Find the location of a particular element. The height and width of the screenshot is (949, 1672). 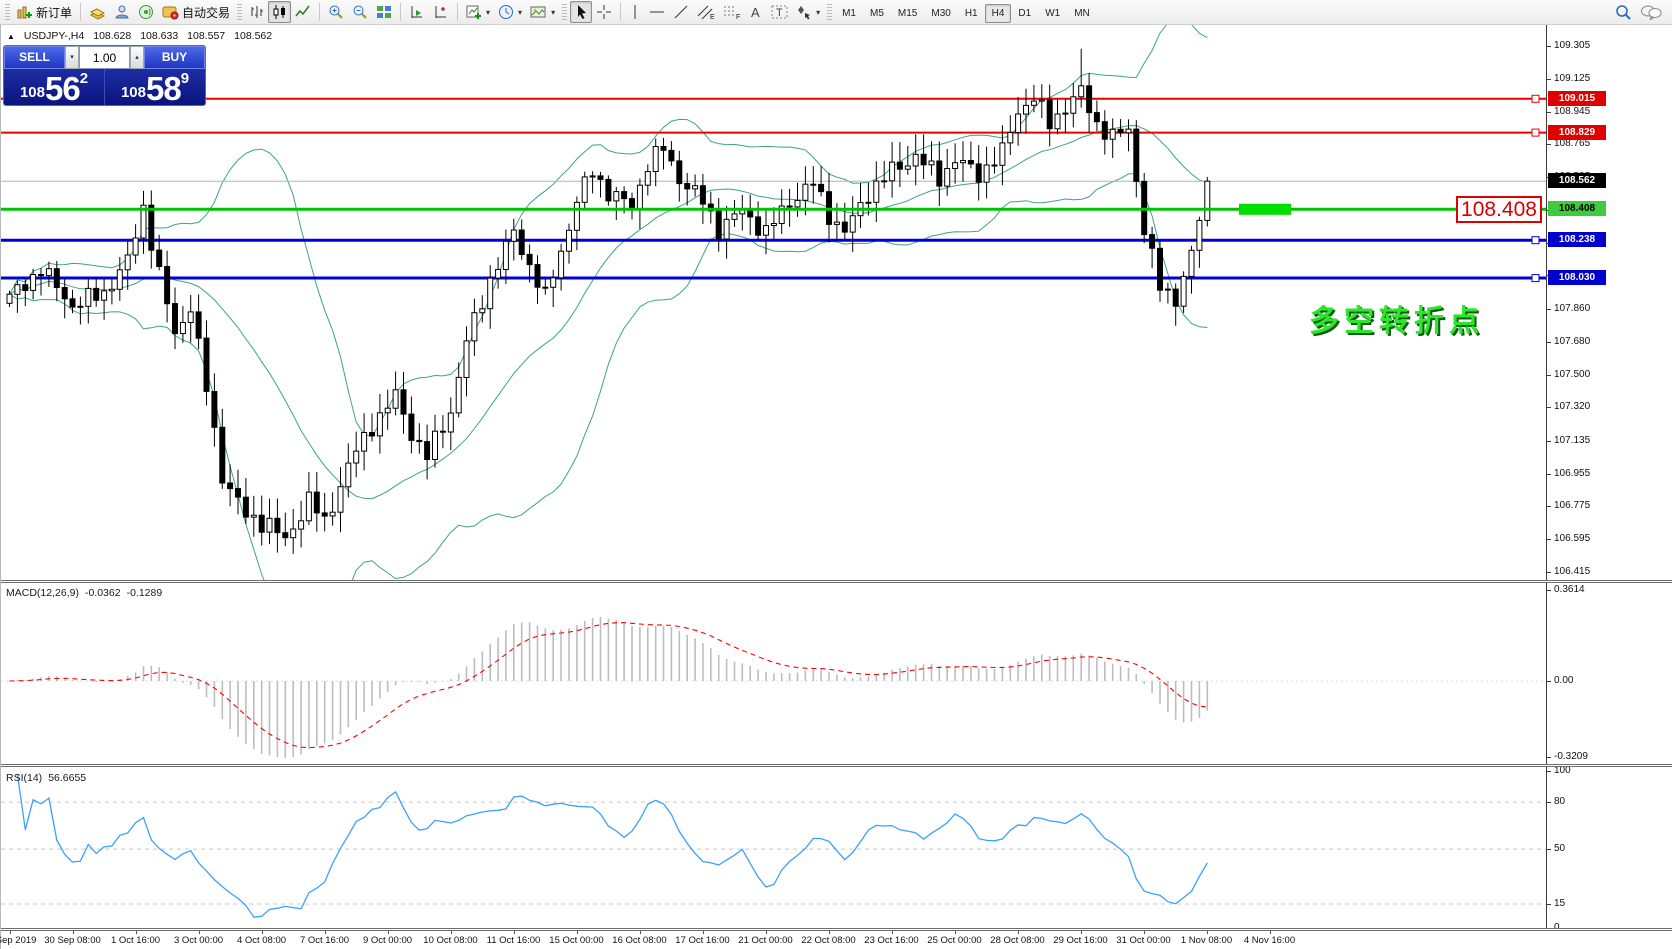

time-axis-label: 25 Oct 00:00 is located at coordinates (954, 940).